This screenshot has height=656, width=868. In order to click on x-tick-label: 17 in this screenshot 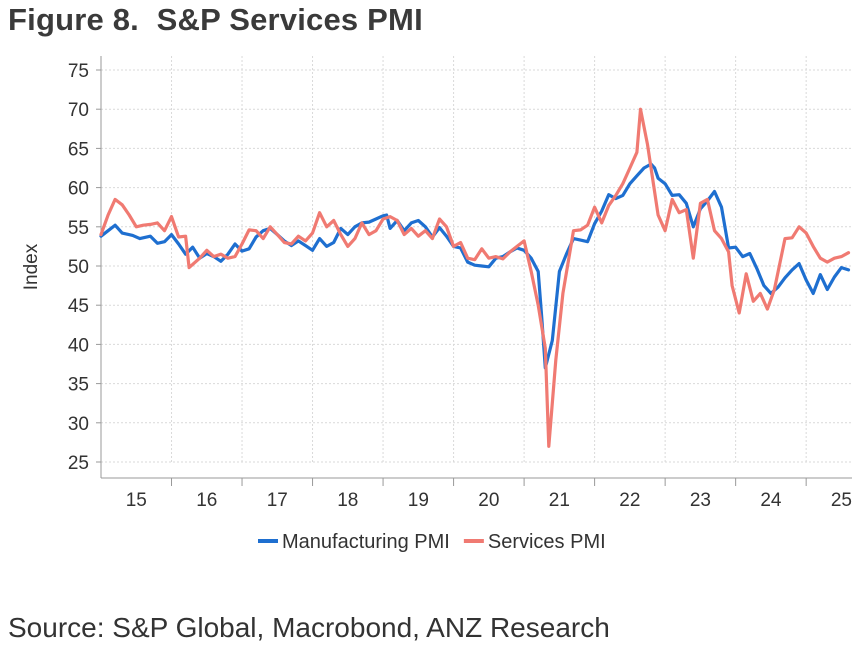, I will do `click(277, 500)`.